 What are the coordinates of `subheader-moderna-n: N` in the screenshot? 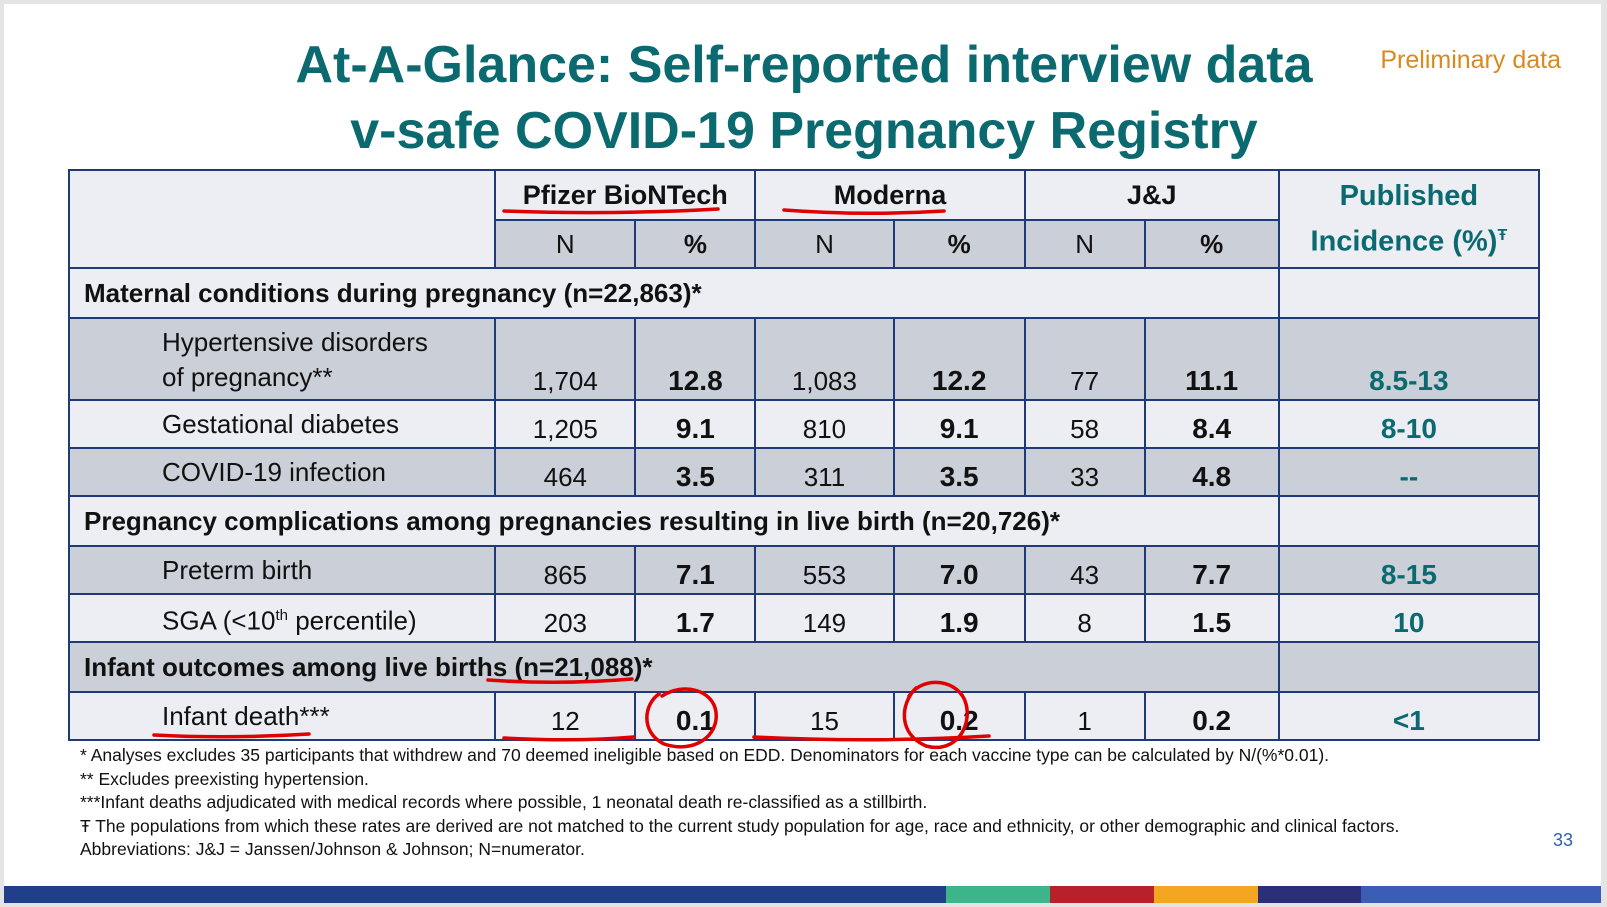 It's located at (824, 244).